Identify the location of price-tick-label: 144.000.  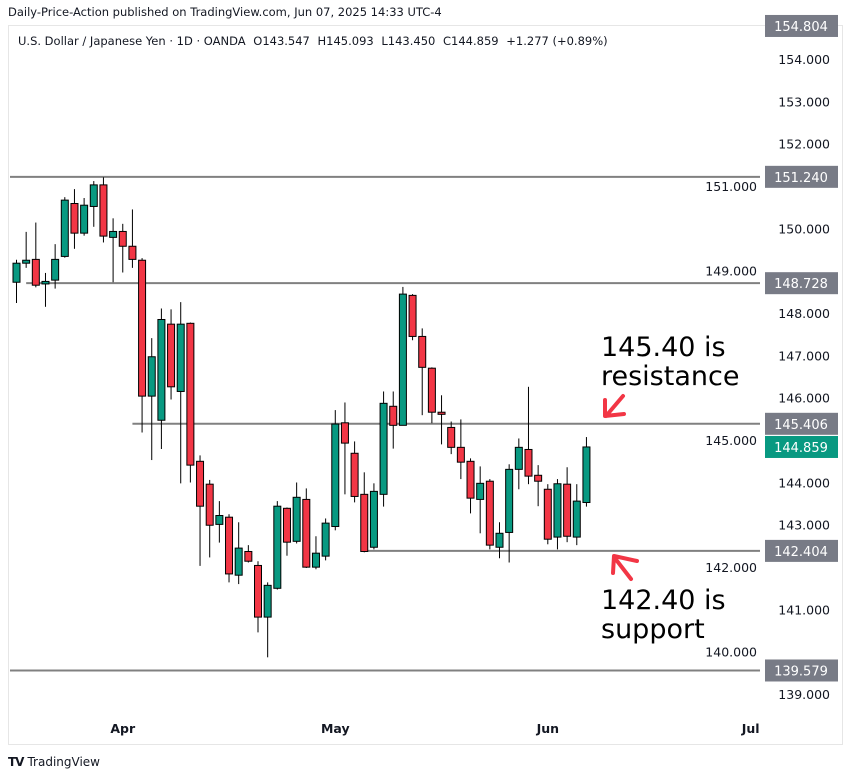
(804, 482).